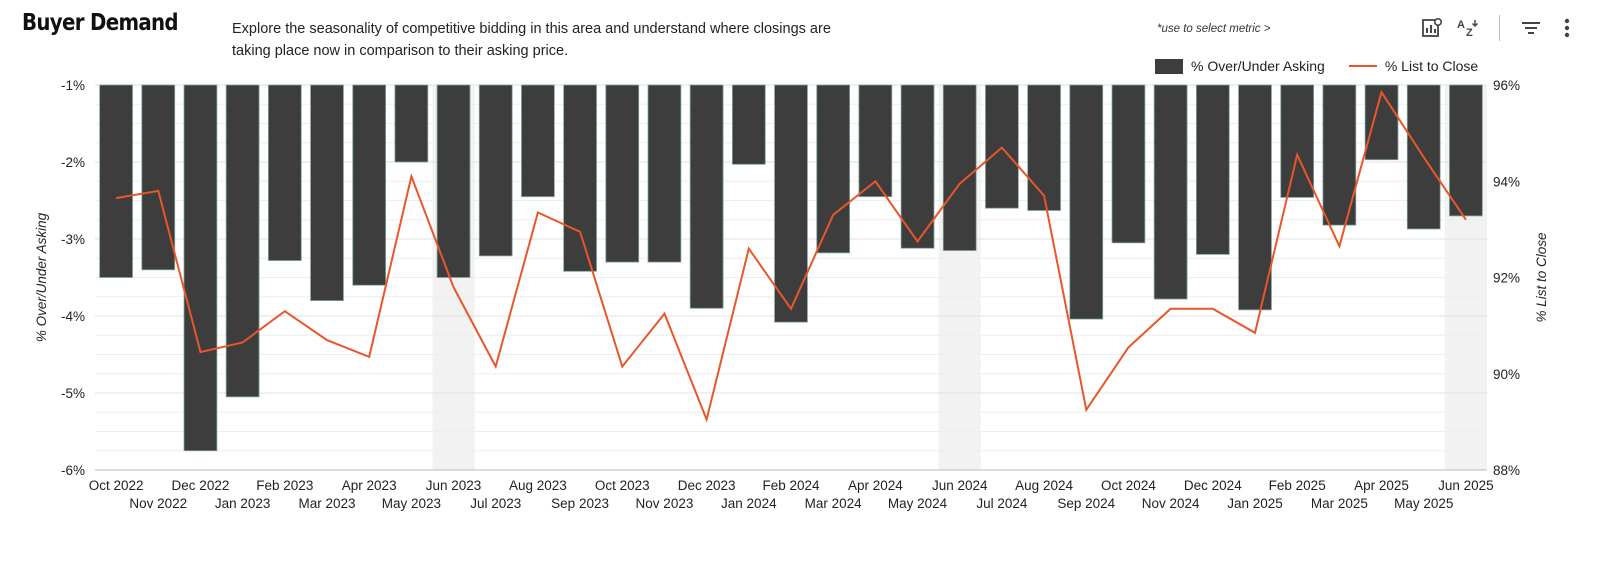 Image resolution: width=1600 pixels, height=563 pixels. What do you see at coordinates (1255, 197) in the screenshot?
I see `bar-jan-2025` at bounding box center [1255, 197].